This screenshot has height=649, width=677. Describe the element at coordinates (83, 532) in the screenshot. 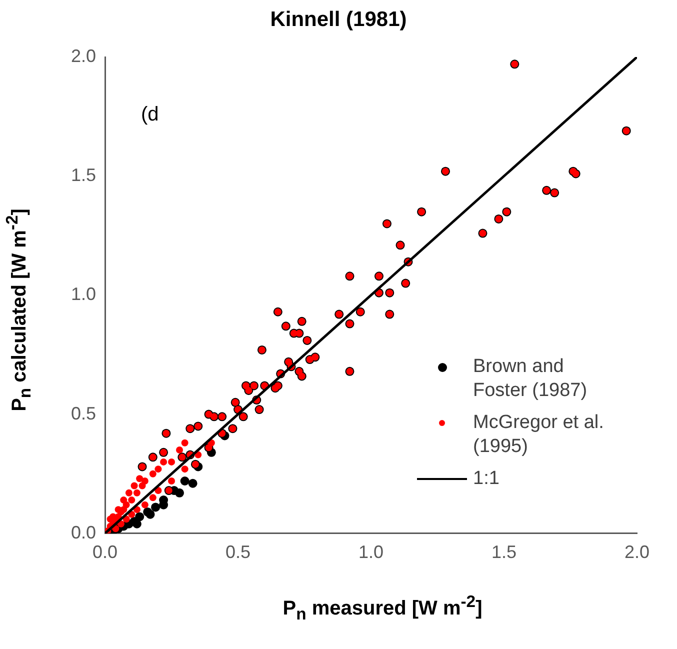

I see `y-tick-label: 0.0` at that location.